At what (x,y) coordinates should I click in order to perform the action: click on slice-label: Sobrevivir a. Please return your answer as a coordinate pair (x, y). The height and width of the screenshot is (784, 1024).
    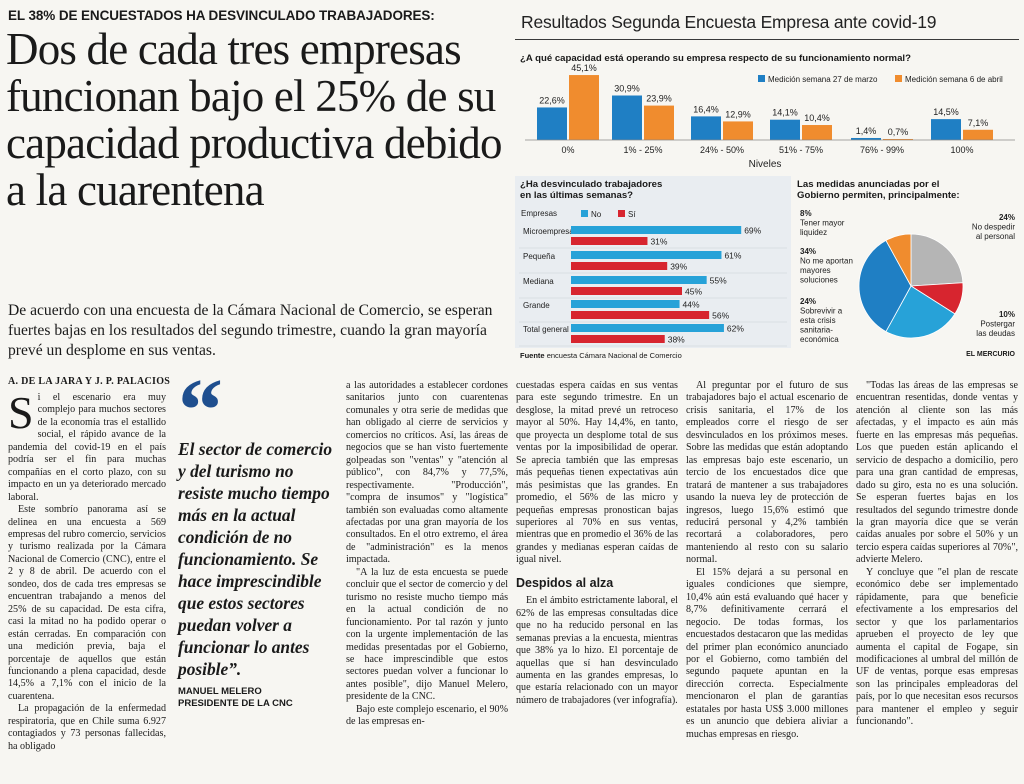
    Looking at the image, I should click on (821, 311).